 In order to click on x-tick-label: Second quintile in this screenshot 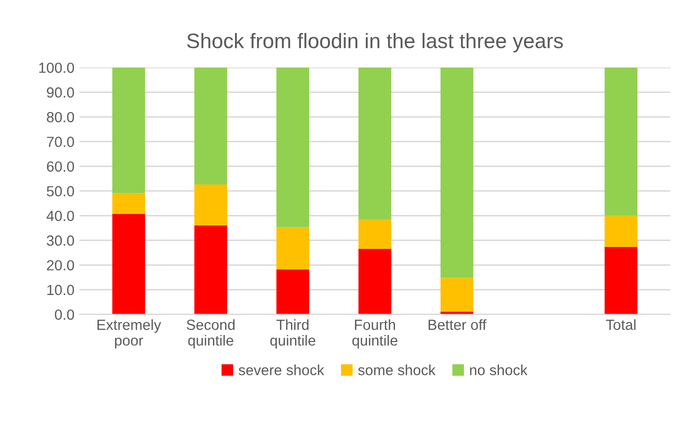, I will do `click(210, 334)`.